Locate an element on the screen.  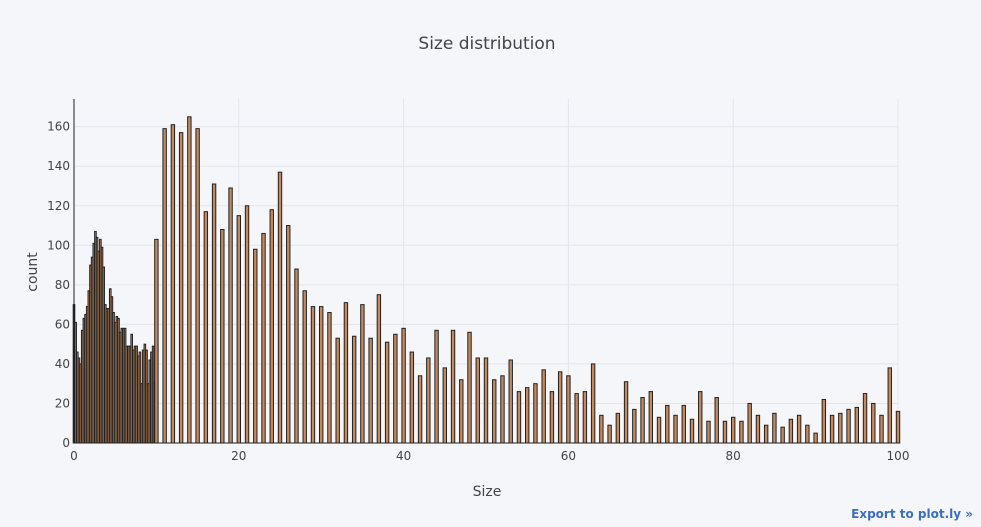
x-tick-label: 60 is located at coordinates (568, 456).